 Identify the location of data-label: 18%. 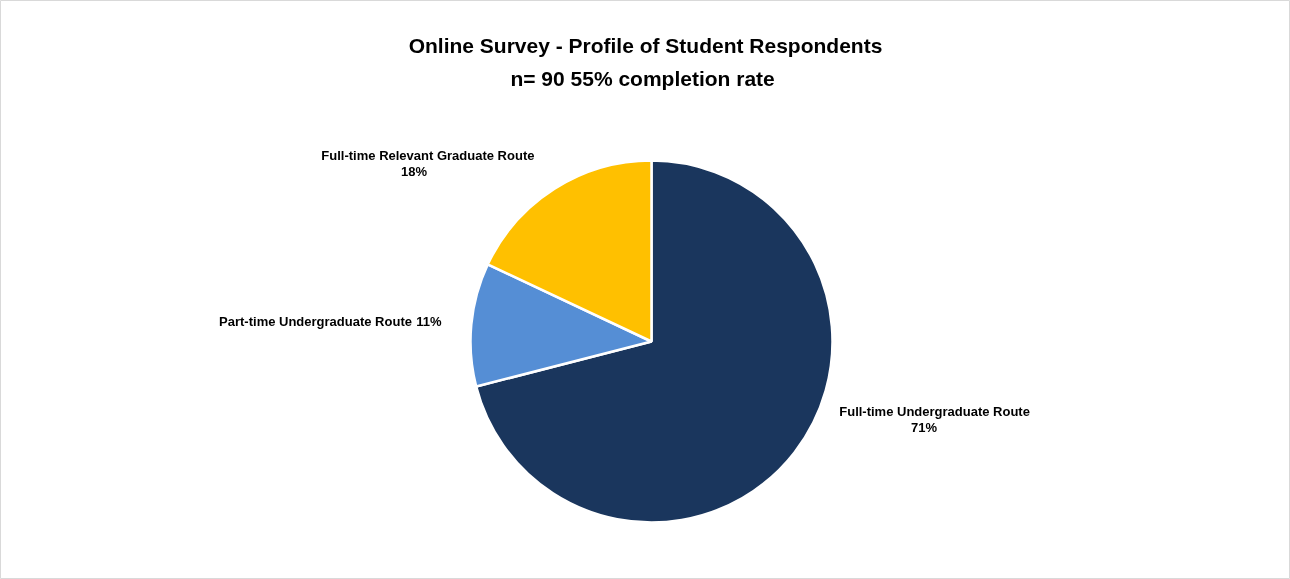
(414, 171).